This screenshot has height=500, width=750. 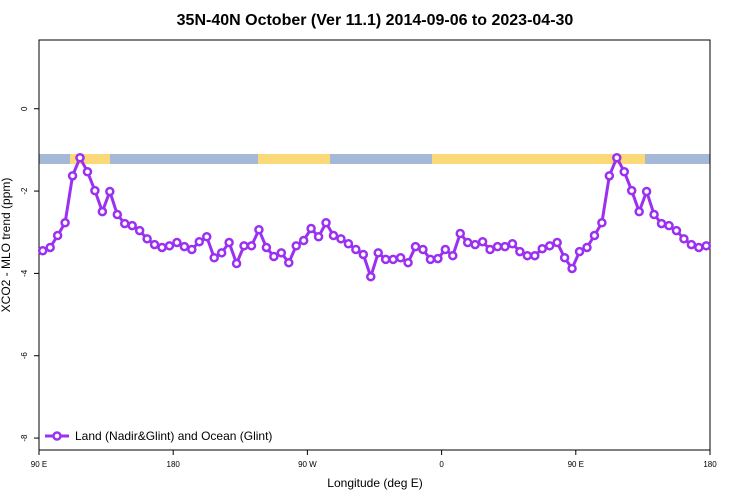 What do you see at coordinates (24, 356) in the screenshot?
I see `y-tick-label: -6` at bounding box center [24, 356].